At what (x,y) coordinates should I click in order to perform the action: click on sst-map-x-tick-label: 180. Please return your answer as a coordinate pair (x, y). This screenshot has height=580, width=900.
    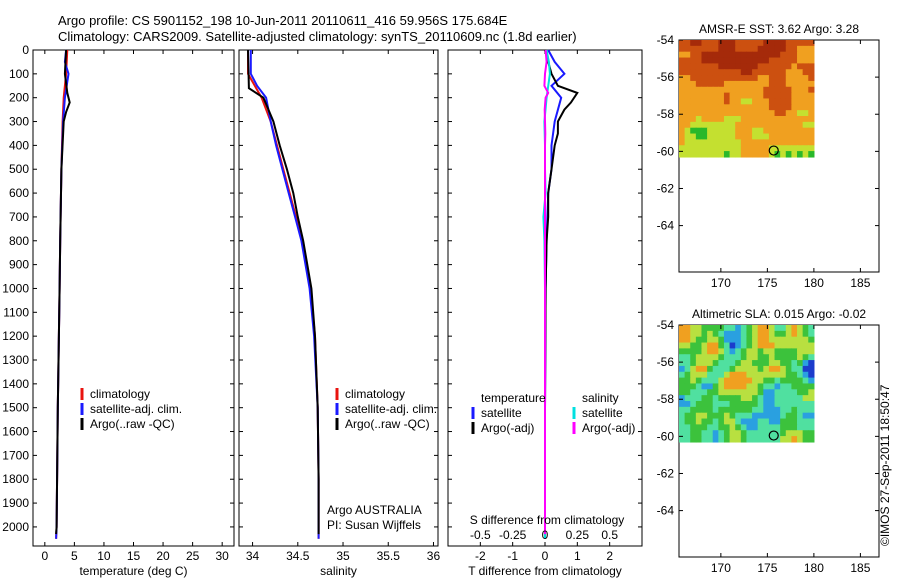
    Looking at the image, I should click on (814, 283).